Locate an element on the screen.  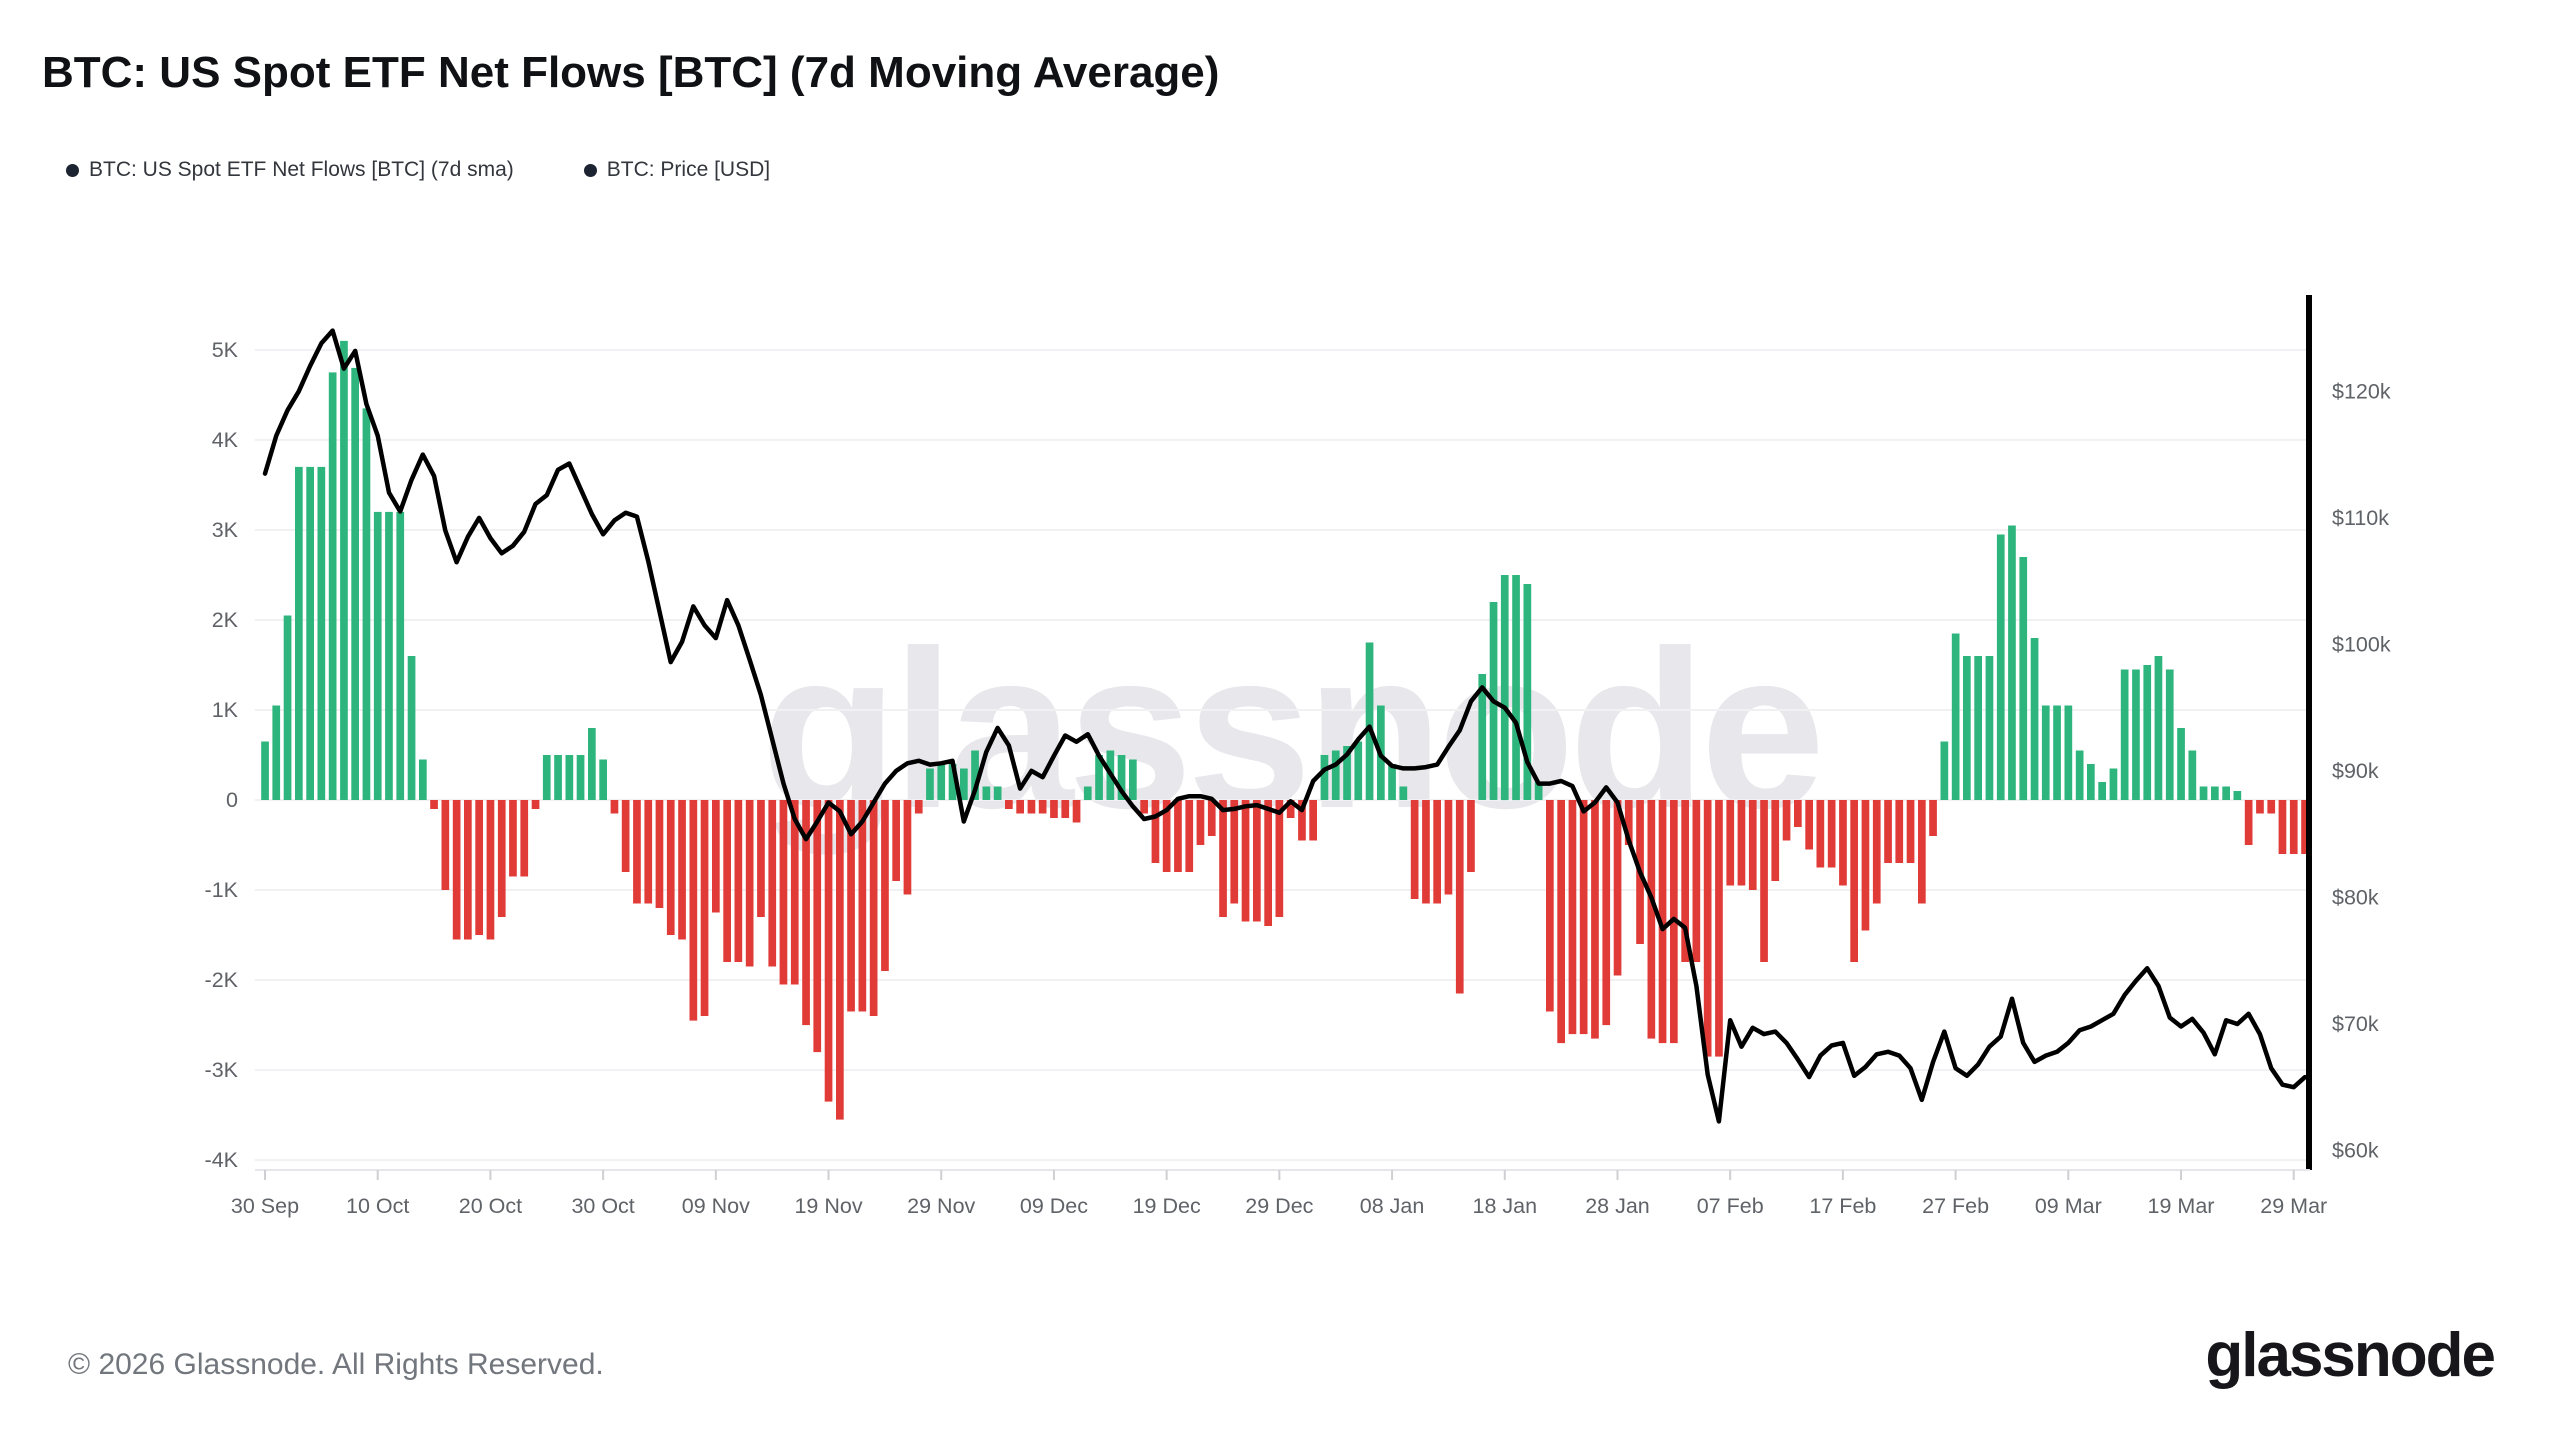
right-axis-bar is located at coordinates (2309, 732).